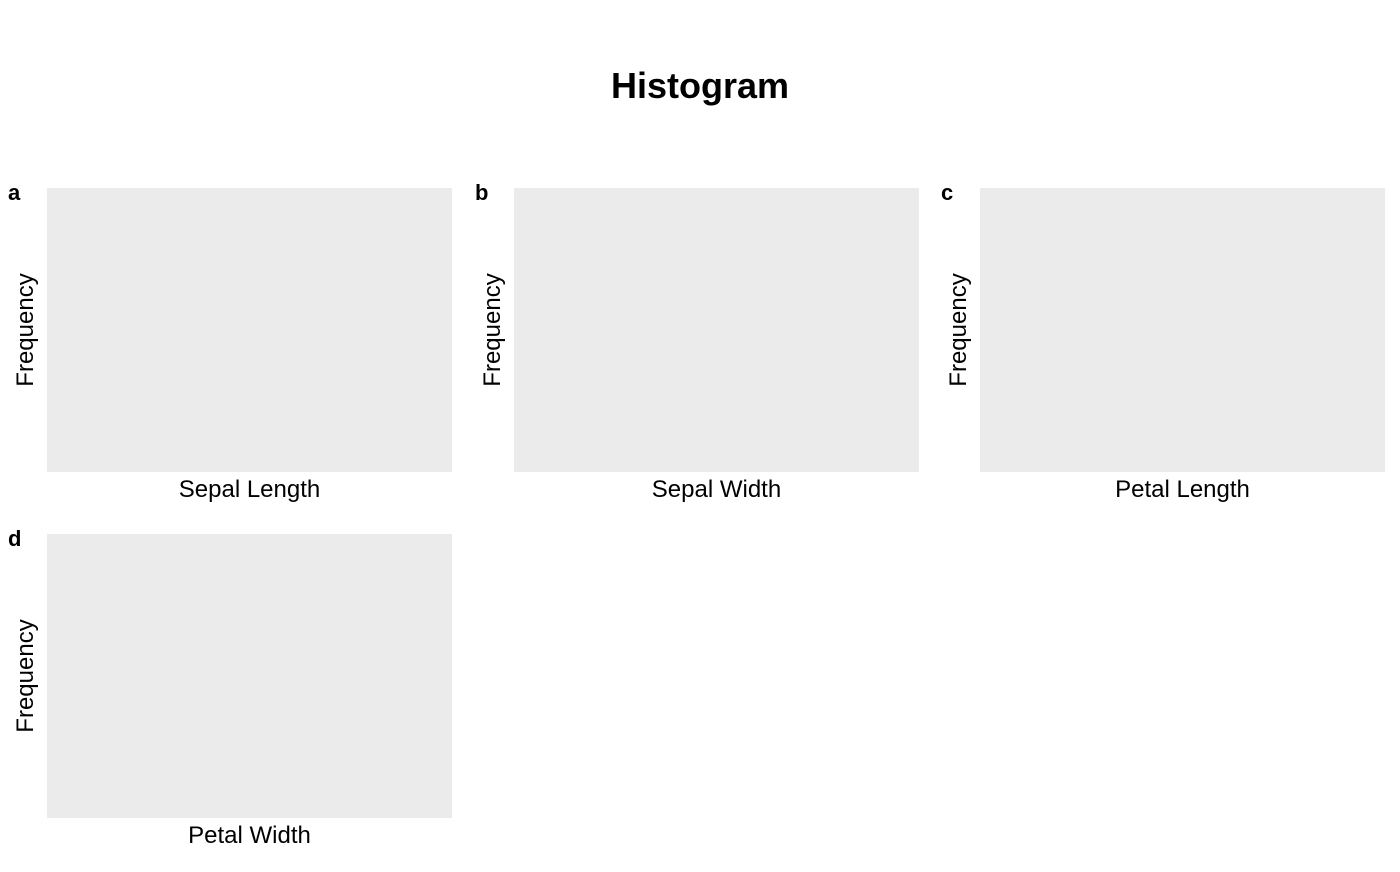 Image resolution: width=1400 pixels, height=872 pixels. What do you see at coordinates (482, 192) in the screenshot?
I see `panel-tag: b` at bounding box center [482, 192].